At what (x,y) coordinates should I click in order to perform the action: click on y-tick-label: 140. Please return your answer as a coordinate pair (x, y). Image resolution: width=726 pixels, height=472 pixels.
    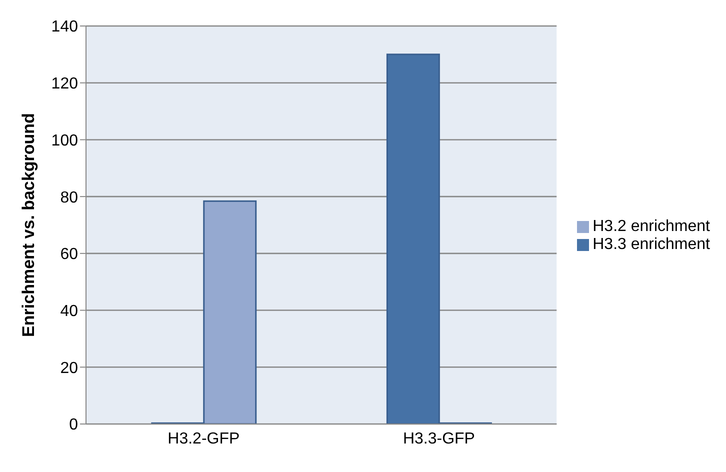
    Looking at the image, I should click on (64, 27).